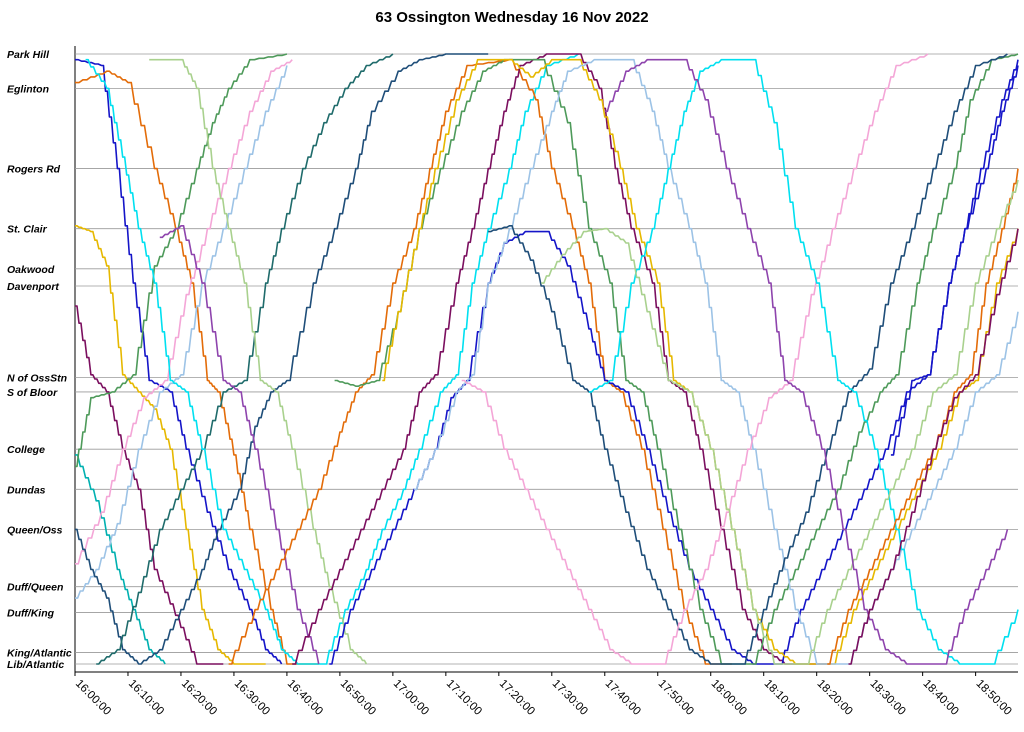  What do you see at coordinates (993, 698) in the screenshot?
I see `time-label: 18:50:00` at bounding box center [993, 698].